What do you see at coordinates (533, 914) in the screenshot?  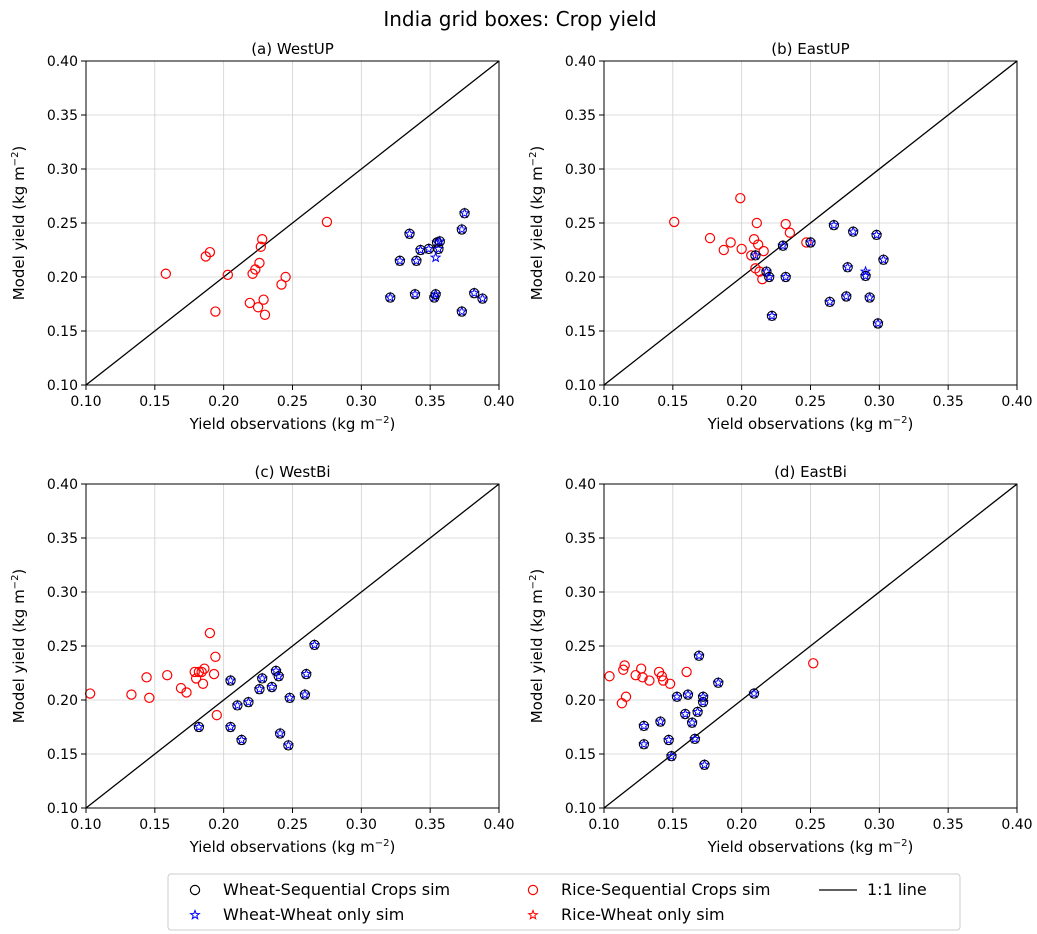 I see `legend-marker-rice_only` at bounding box center [533, 914].